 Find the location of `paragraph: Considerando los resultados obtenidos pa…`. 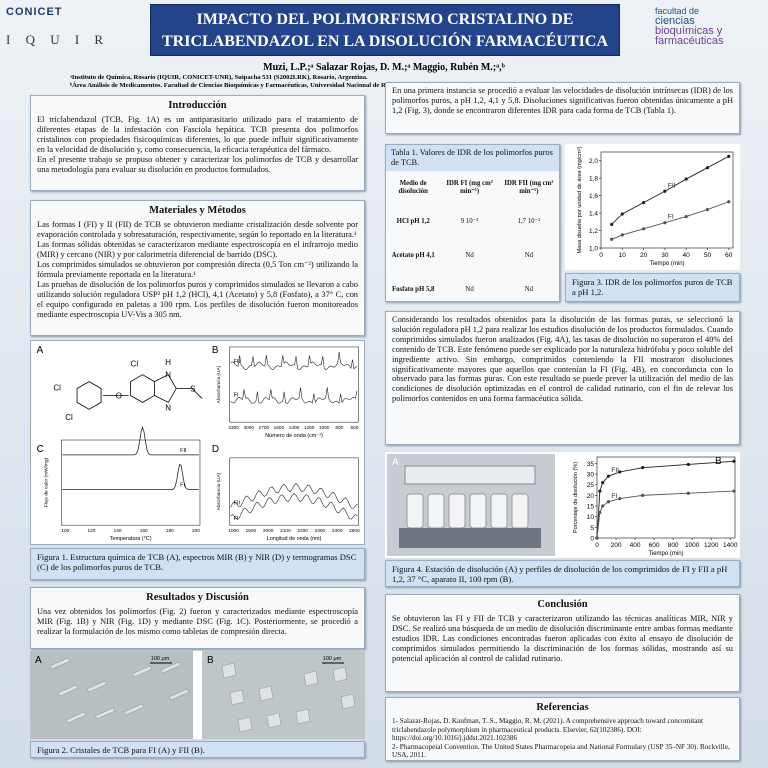

paragraph: Considerando los resultados obtenidos pa… is located at coordinates (562, 359).